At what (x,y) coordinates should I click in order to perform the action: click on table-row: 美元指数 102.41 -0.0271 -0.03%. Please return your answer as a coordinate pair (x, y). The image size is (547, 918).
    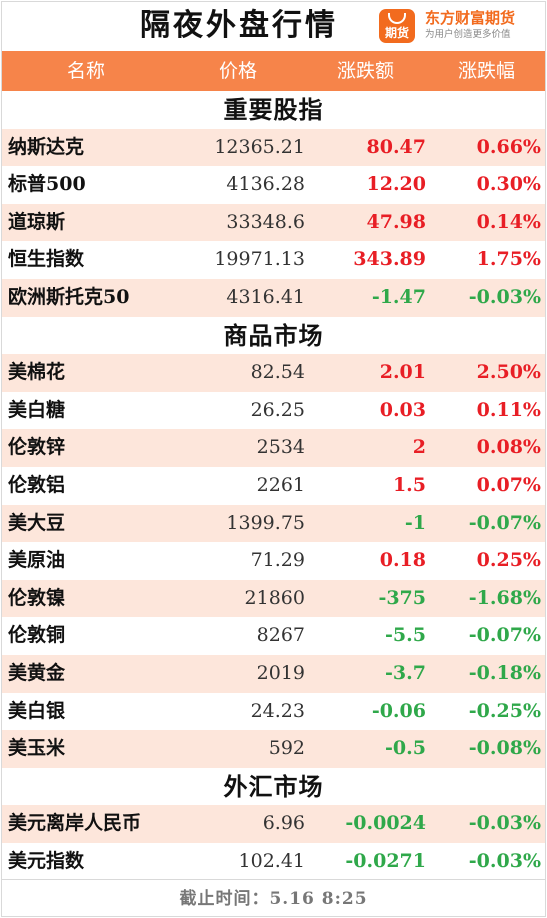
    Looking at the image, I should click on (273, 862).